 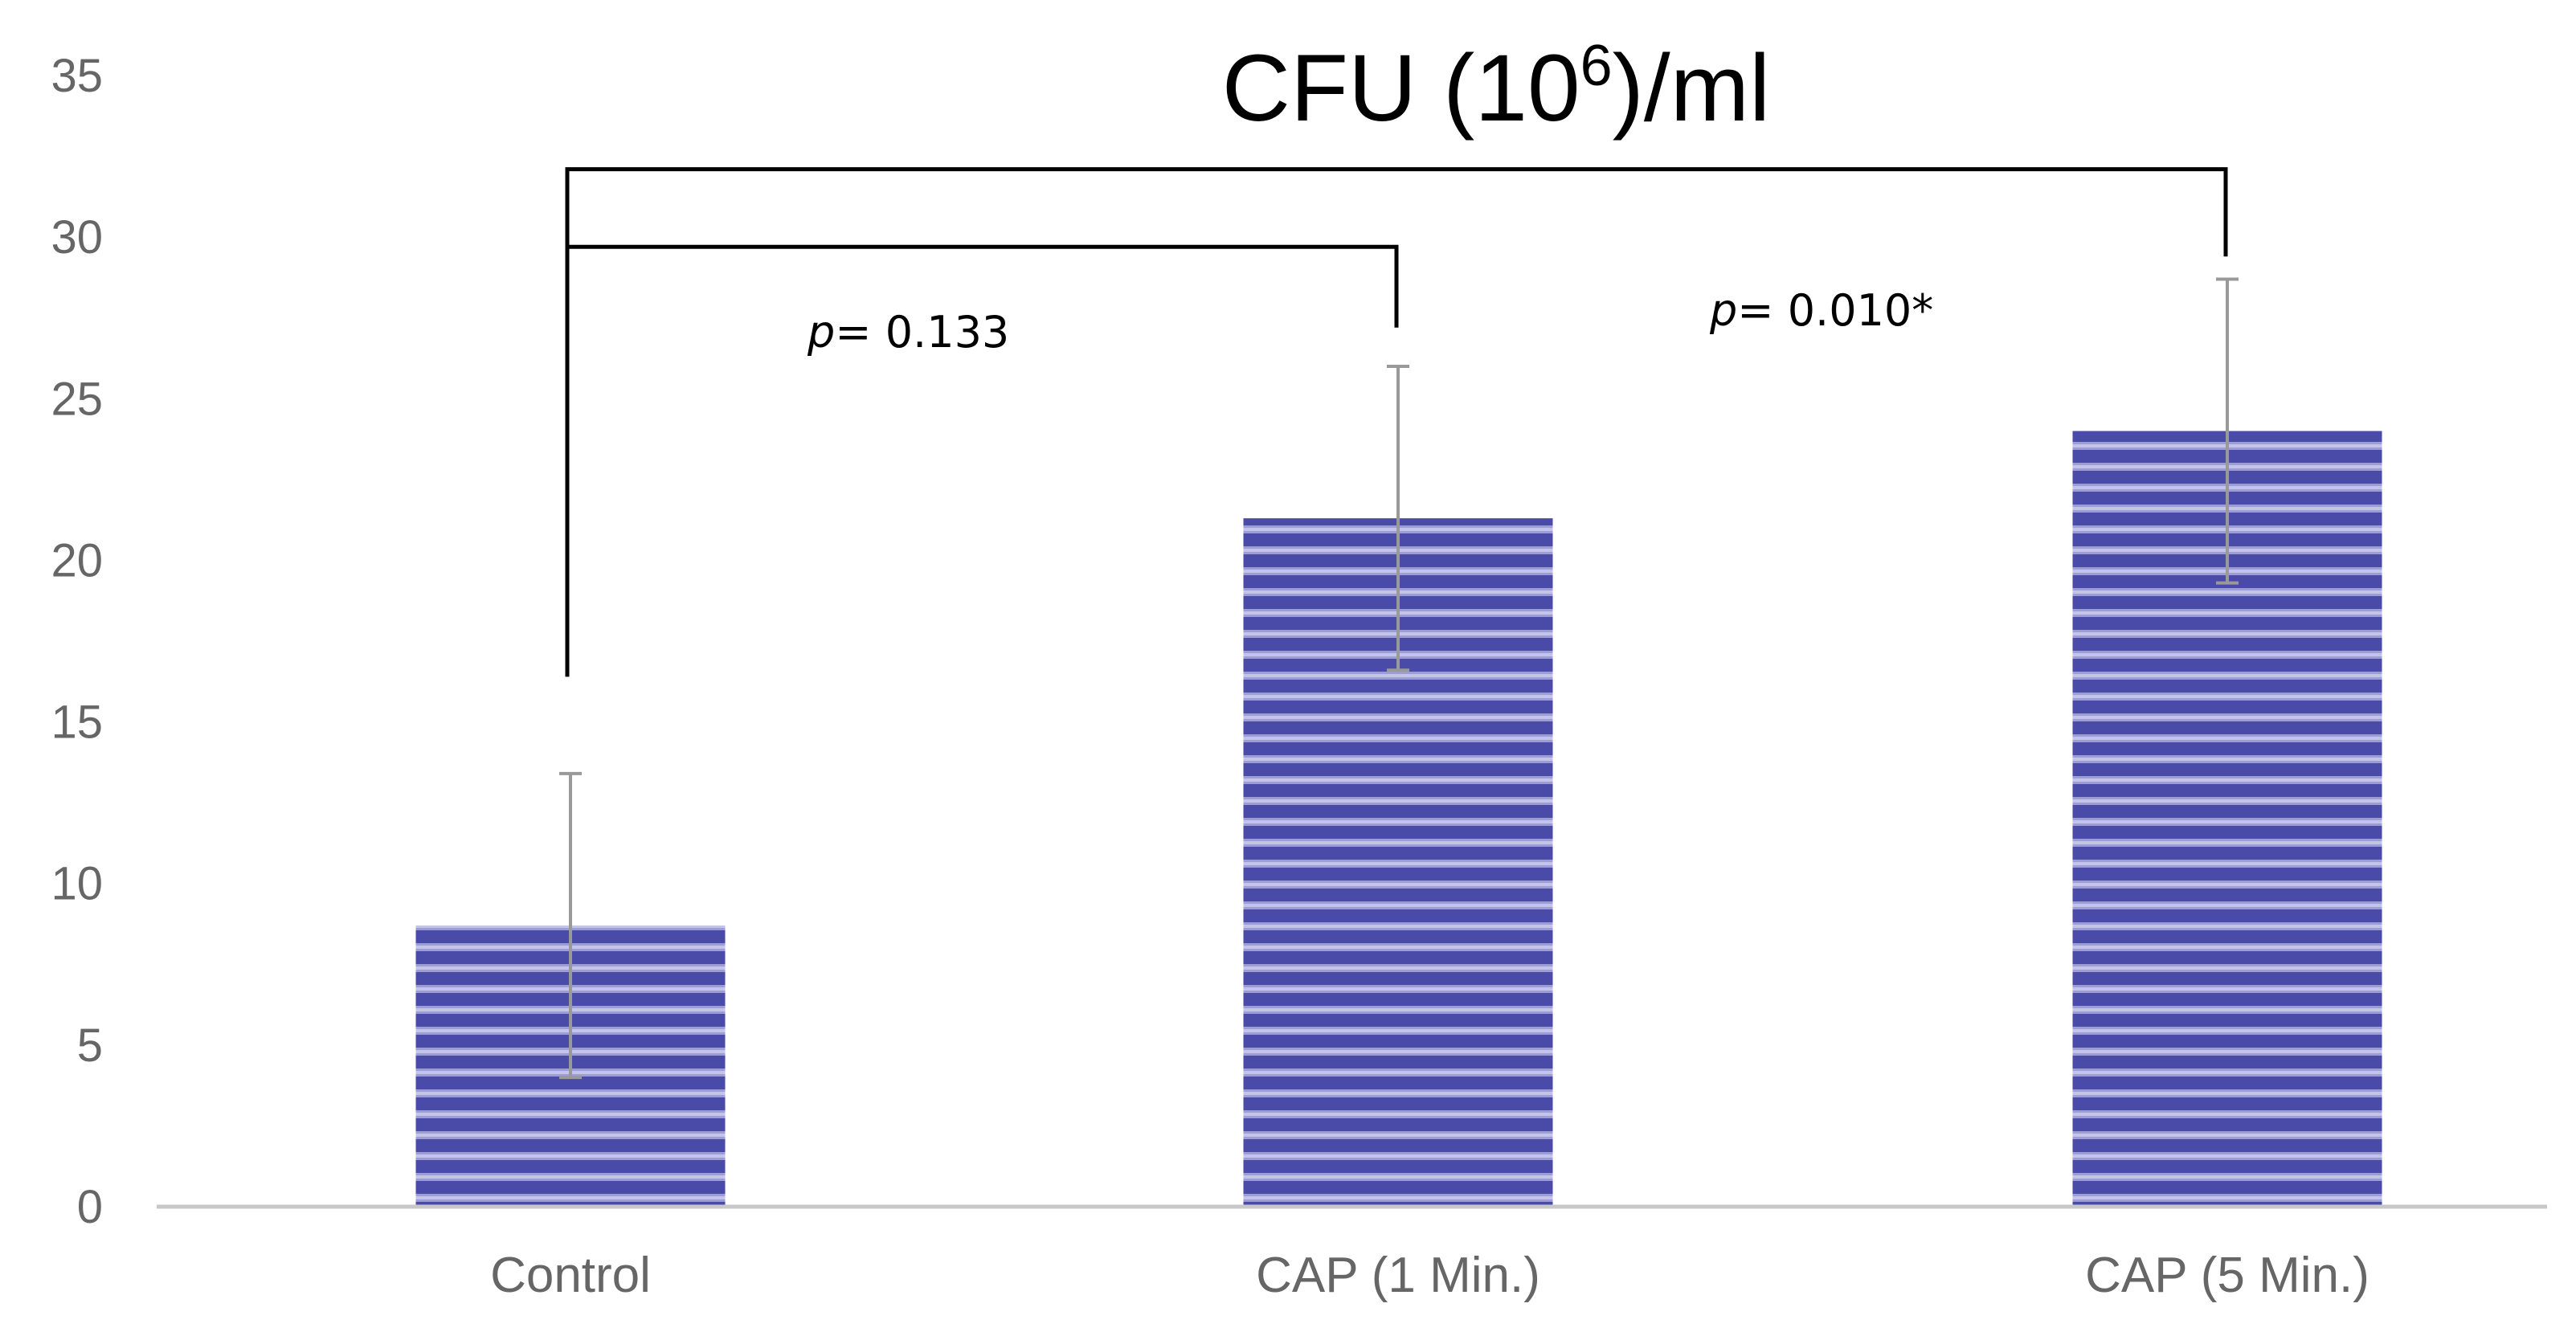 What do you see at coordinates (77, 560) in the screenshot?
I see `y-tick-label: 20` at bounding box center [77, 560].